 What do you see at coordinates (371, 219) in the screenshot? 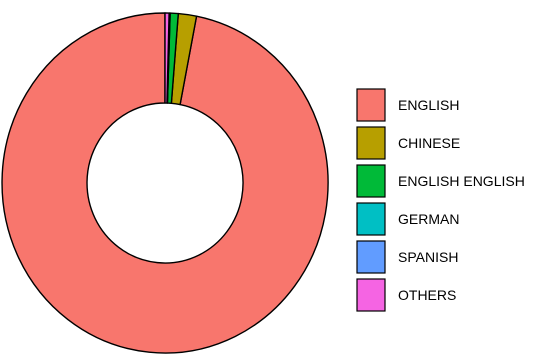
I see `legend-swatch-german` at bounding box center [371, 219].